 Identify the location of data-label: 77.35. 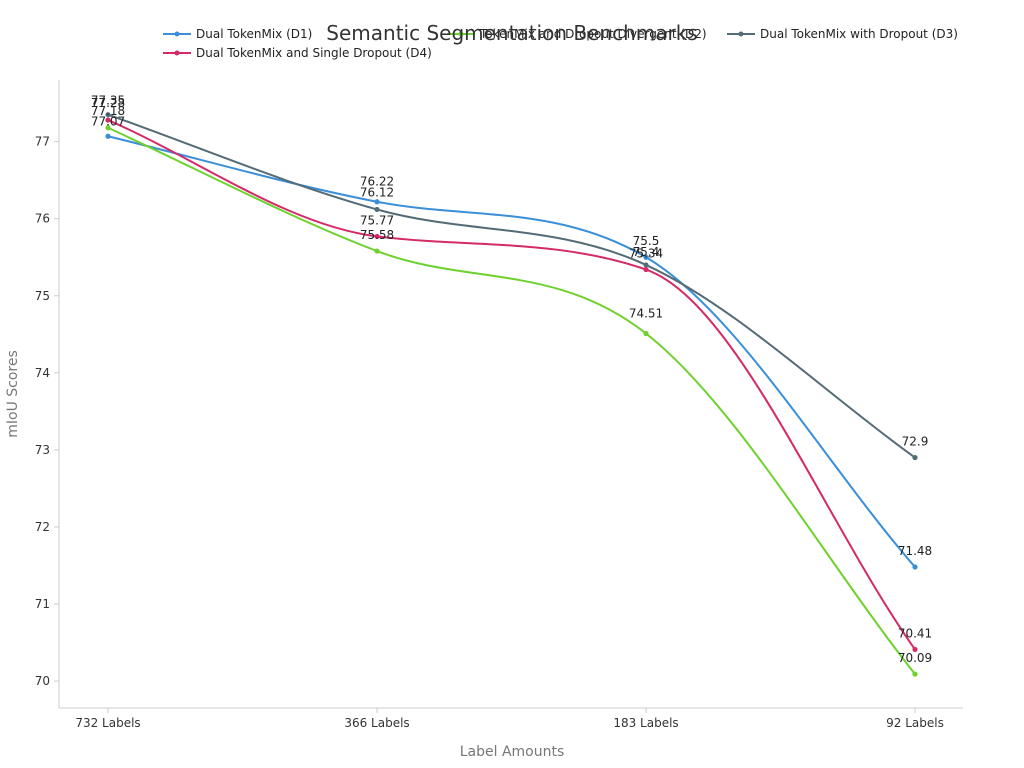
(108, 101).